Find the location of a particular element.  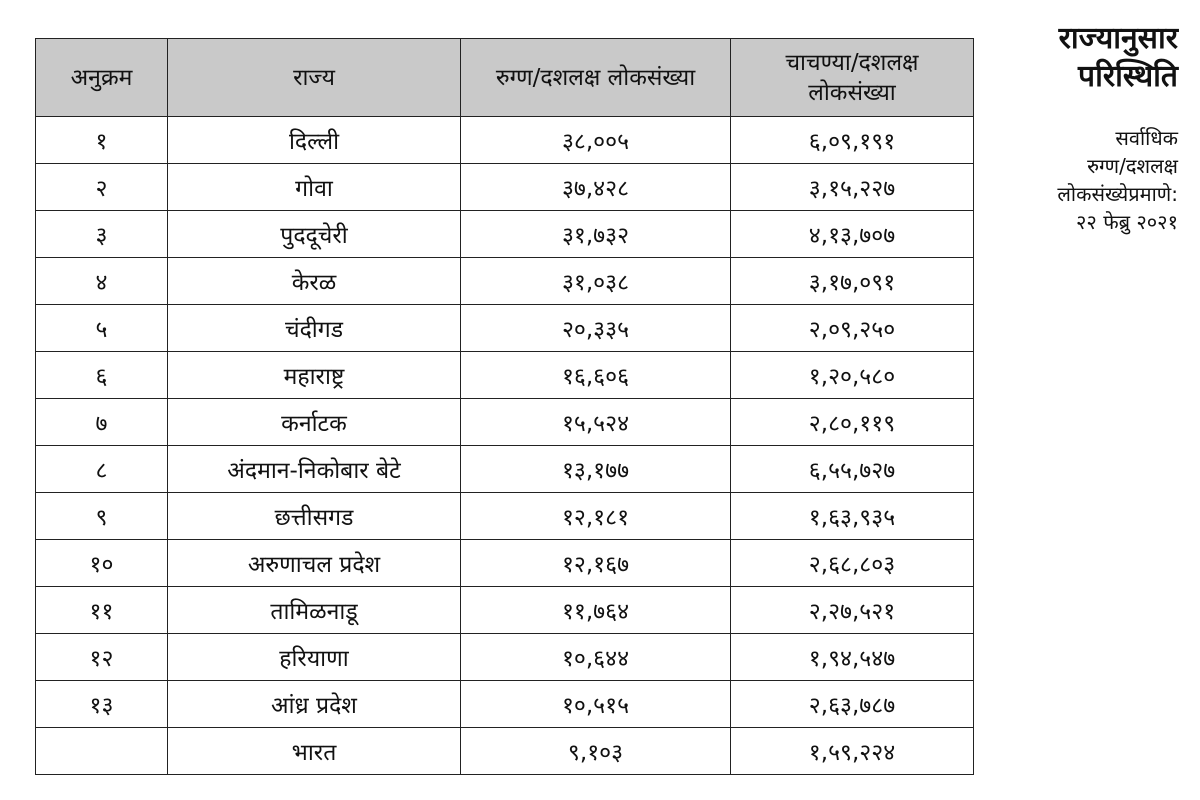

table-row: १० अरुणाचल प्रदेश १२,१६७ २,६८,८०३ is located at coordinates (504, 563).